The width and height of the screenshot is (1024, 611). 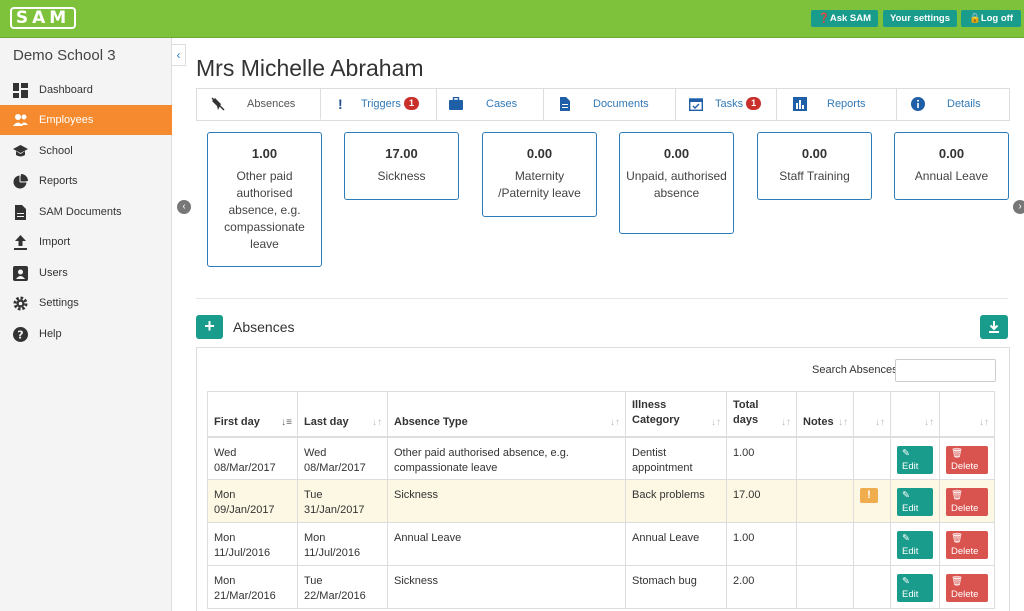 What do you see at coordinates (761, 414) in the screenshot?
I see `column-total-days: Total days ↓↑` at bounding box center [761, 414].